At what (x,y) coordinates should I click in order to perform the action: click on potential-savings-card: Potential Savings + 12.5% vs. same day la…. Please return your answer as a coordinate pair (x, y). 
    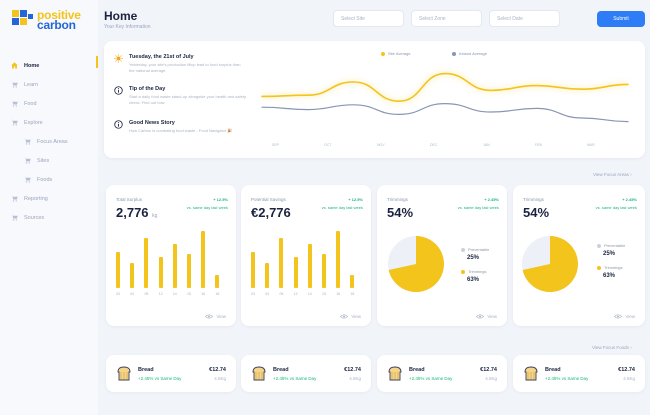
    Looking at the image, I should click on (306, 255).